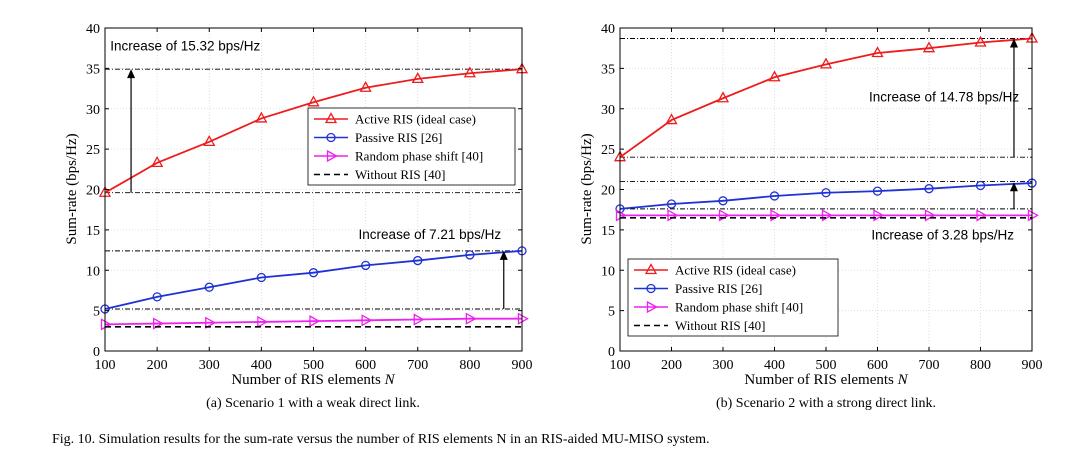 Image resolution: width=1068 pixels, height=468 pixels. I want to click on legend-box, so click(733, 297).